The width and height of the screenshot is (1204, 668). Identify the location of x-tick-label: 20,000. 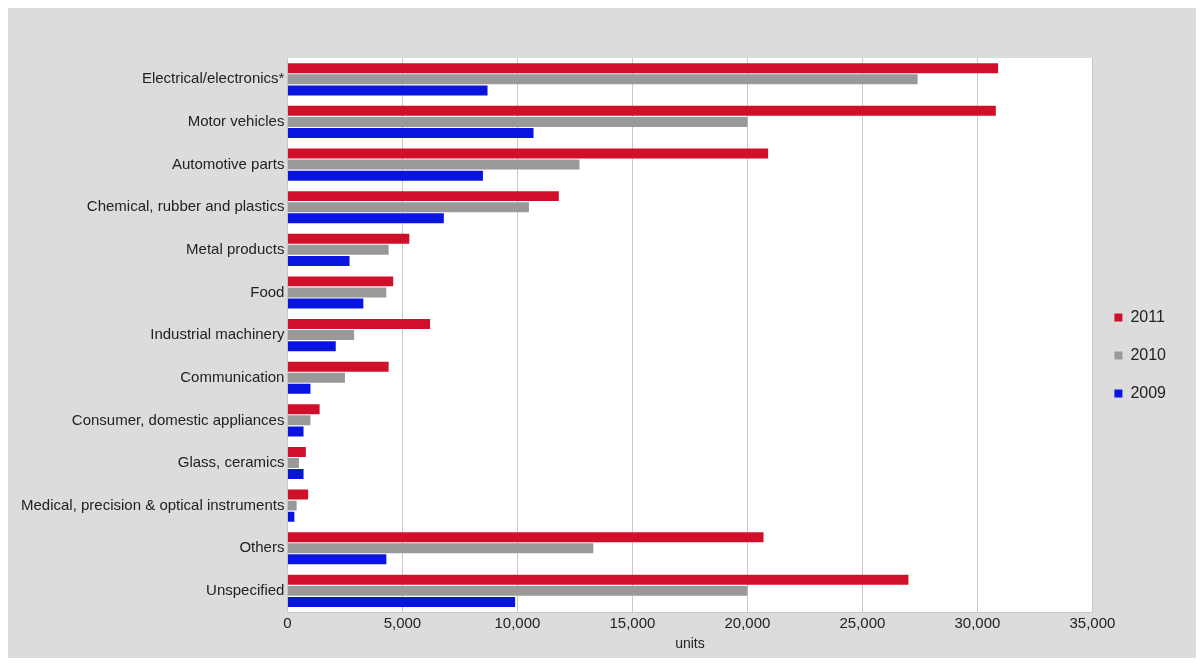
(747, 623).